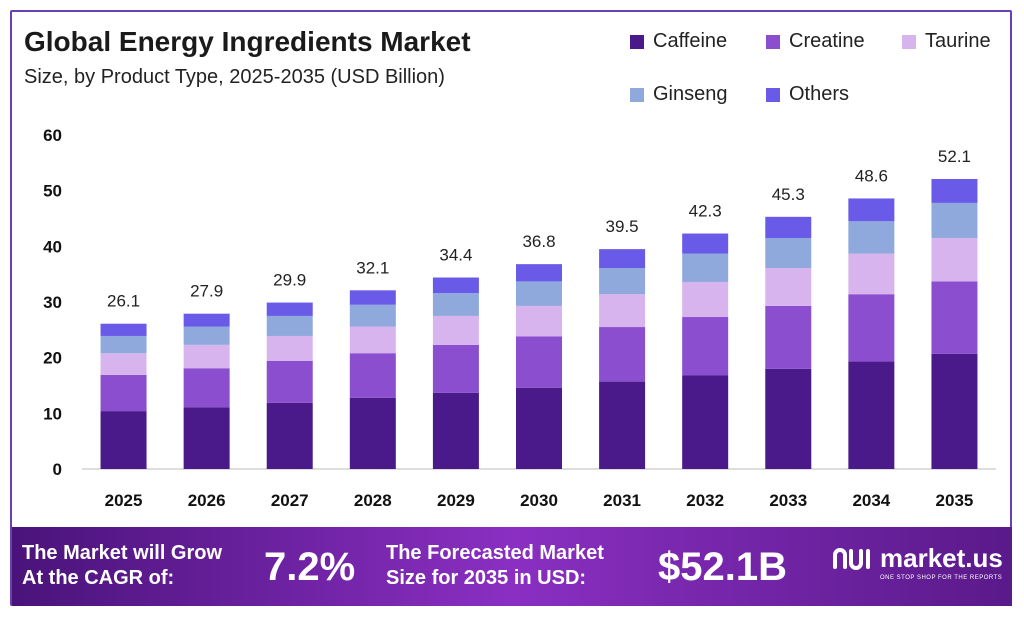 This screenshot has width=1024, height=621. What do you see at coordinates (871, 175) in the screenshot?
I see `bar-total-label: 48.6` at bounding box center [871, 175].